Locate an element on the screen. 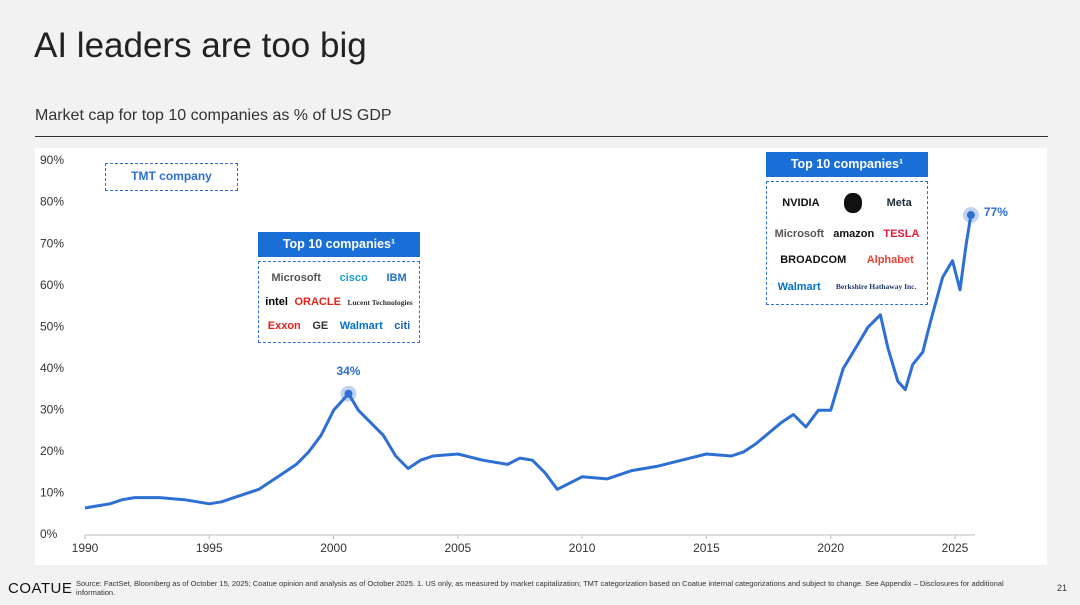 The image size is (1080, 605). x-tick-label: 1990 is located at coordinates (85, 548).